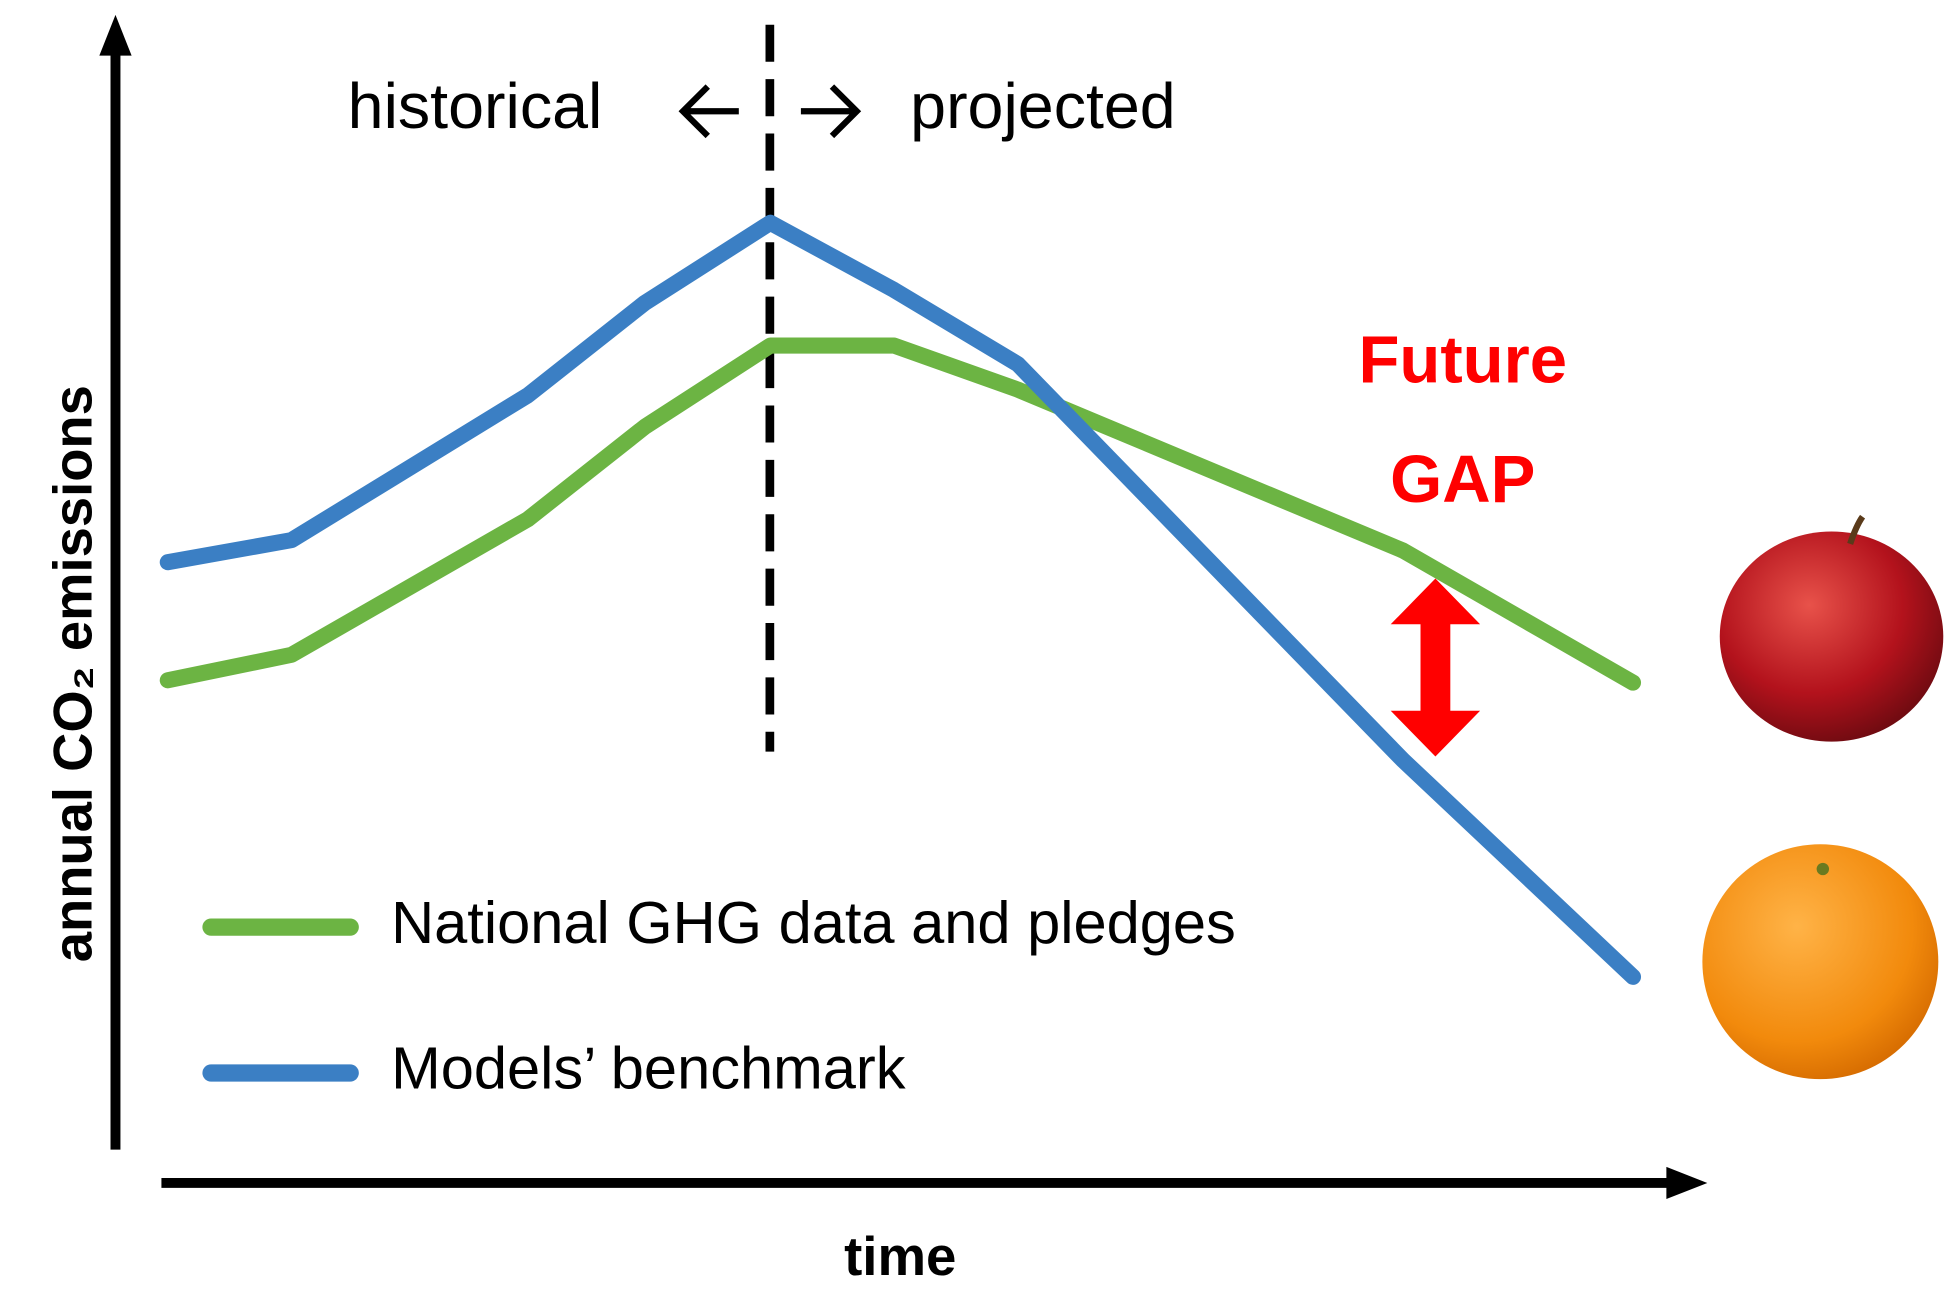 This screenshot has height=1293, width=1947. Describe the element at coordinates (72, 673) in the screenshot. I see `y-axis-label: annual CO₂ emissions` at that location.